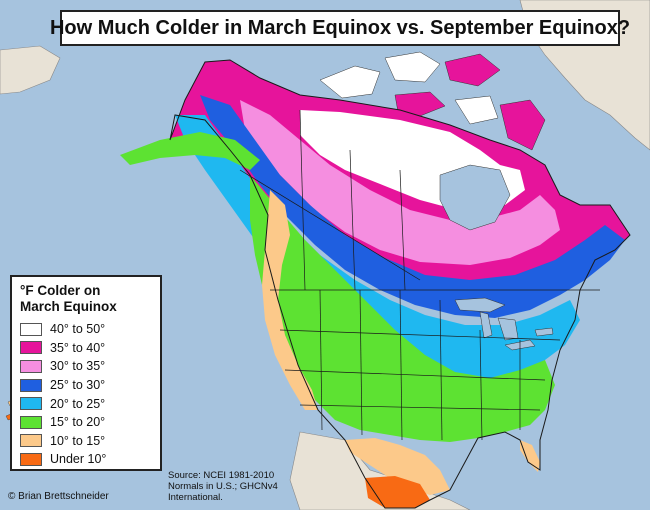 This screenshot has width=650, height=510. I want to click on legend-item-40-50: 40° to 50°, so click(86, 329).